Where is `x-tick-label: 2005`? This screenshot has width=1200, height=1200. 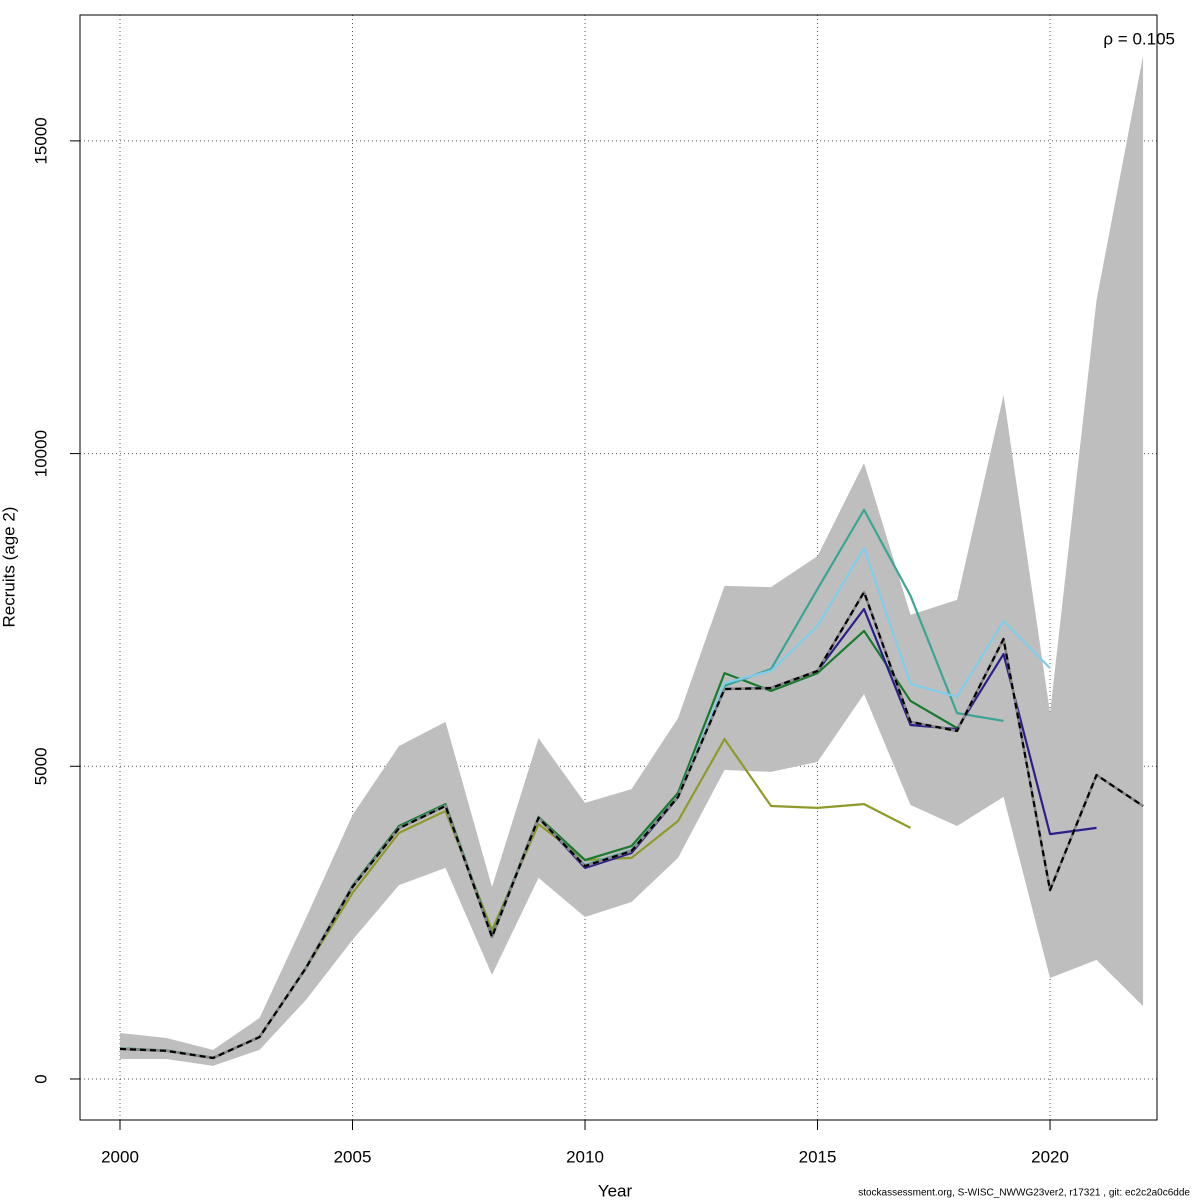 x-tick-label: 2005 is located at coordinates (353, 1156).